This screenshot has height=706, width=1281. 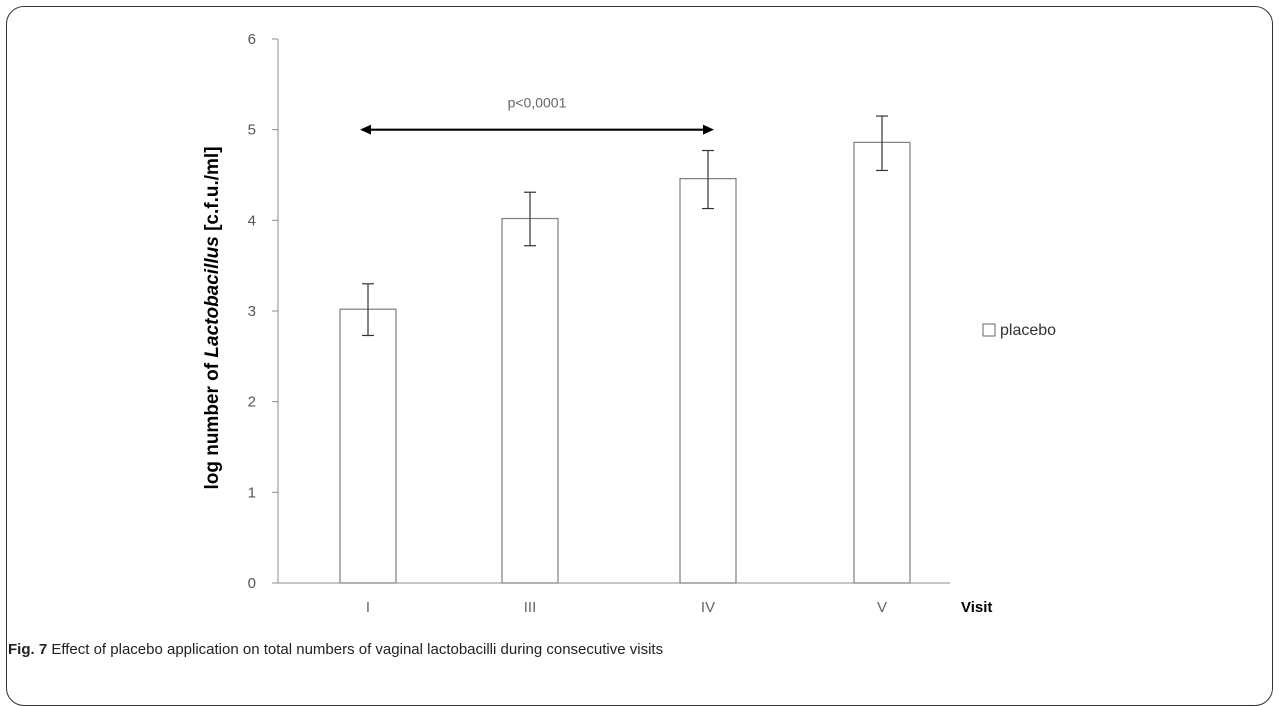 What do you see at coordinates (252, 39) in the screenshot?
I see `y-tick-label: 6` at bounding box center [252, 39].